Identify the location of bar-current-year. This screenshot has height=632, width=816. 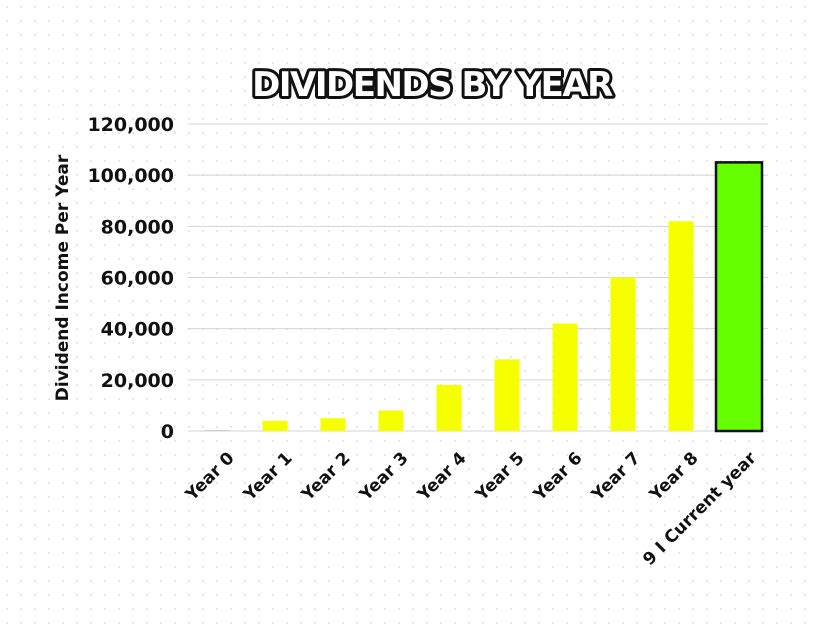
(739, 297).